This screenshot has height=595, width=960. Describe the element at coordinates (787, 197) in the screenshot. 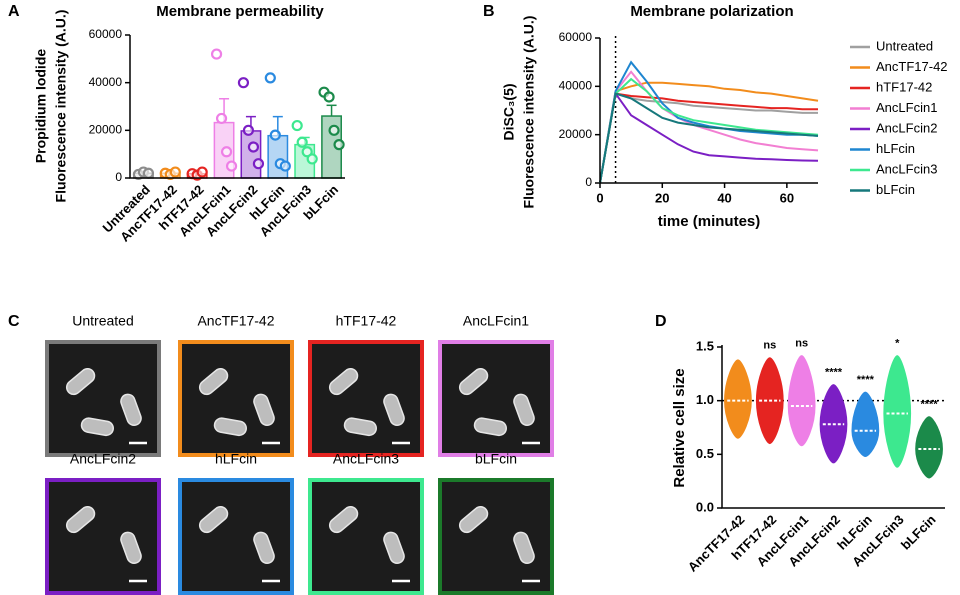

I see `x-tick-label: 60` at that location.